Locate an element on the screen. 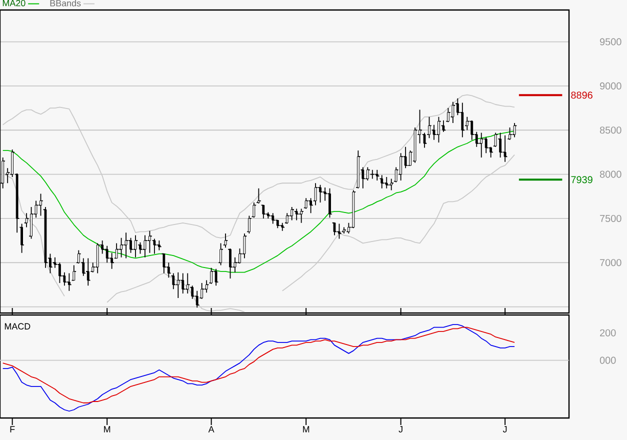 The width and height of the screenshot is (627, 440). x-tick-label: A is located at coordinates (211, 429).